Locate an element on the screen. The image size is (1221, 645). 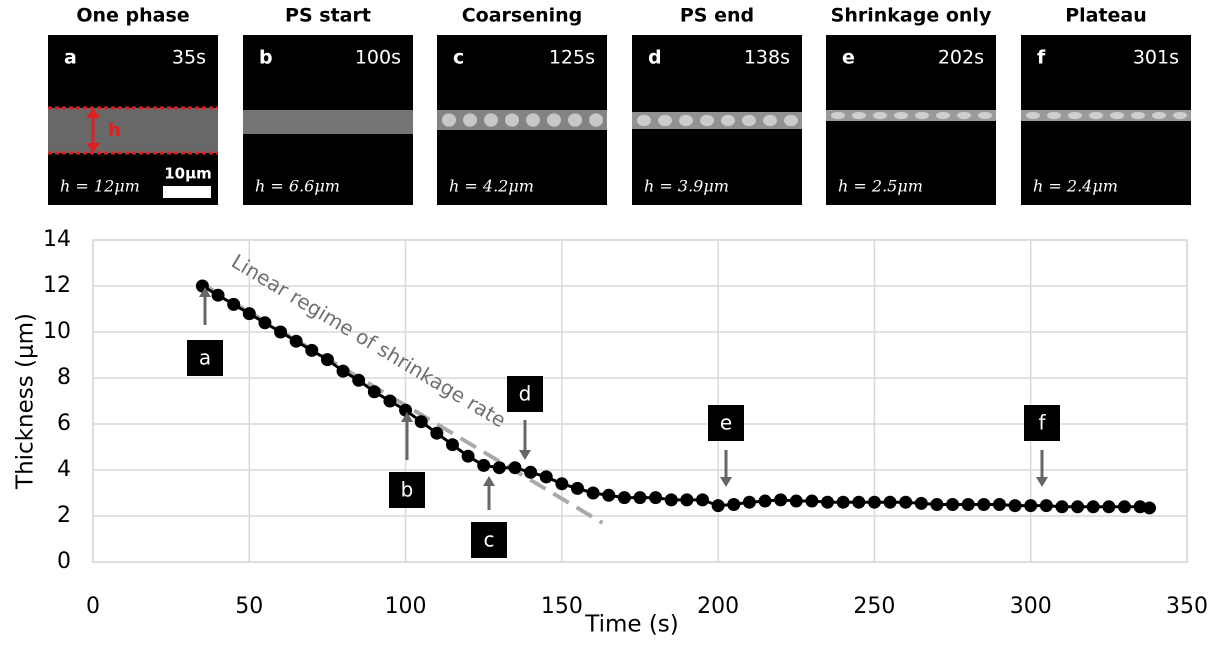
panel-time: 35s is located at coordinates (189, 58).